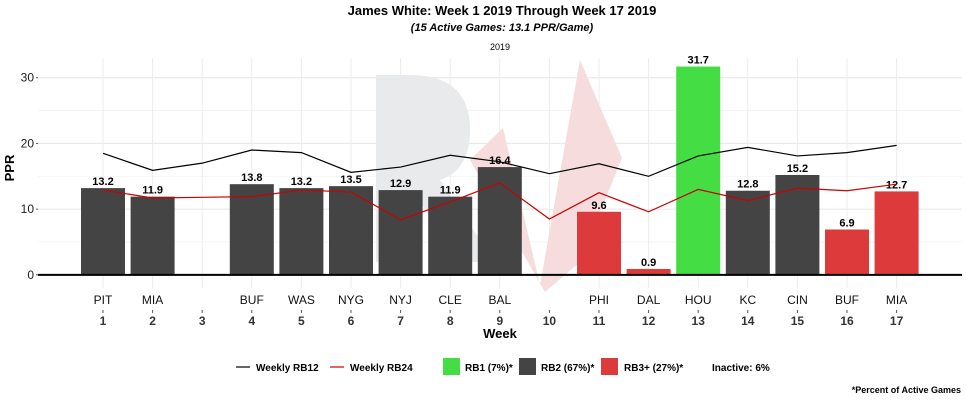  I want to click on opponent-label-week-2: MIA, so click(152, 300).